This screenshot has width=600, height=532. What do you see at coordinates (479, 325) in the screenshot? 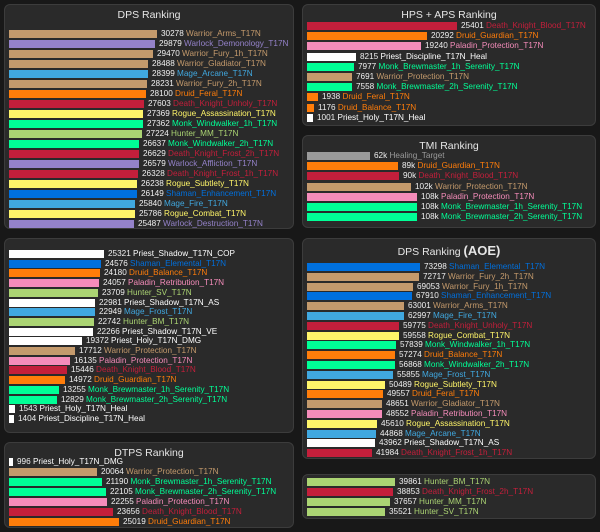
I see `spec-name: Death_Knight_Unholy_T17N` at bounding box center [479, 325].